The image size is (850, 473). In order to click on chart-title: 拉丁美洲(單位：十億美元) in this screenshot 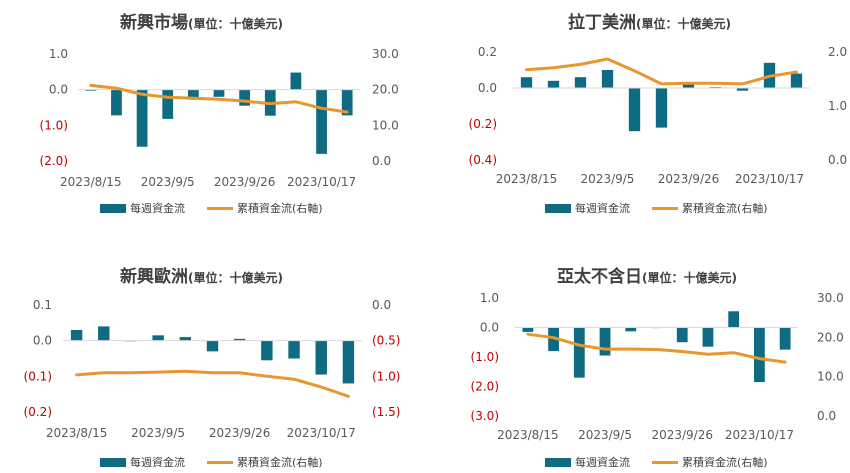, I will do `click(649, 20)`.